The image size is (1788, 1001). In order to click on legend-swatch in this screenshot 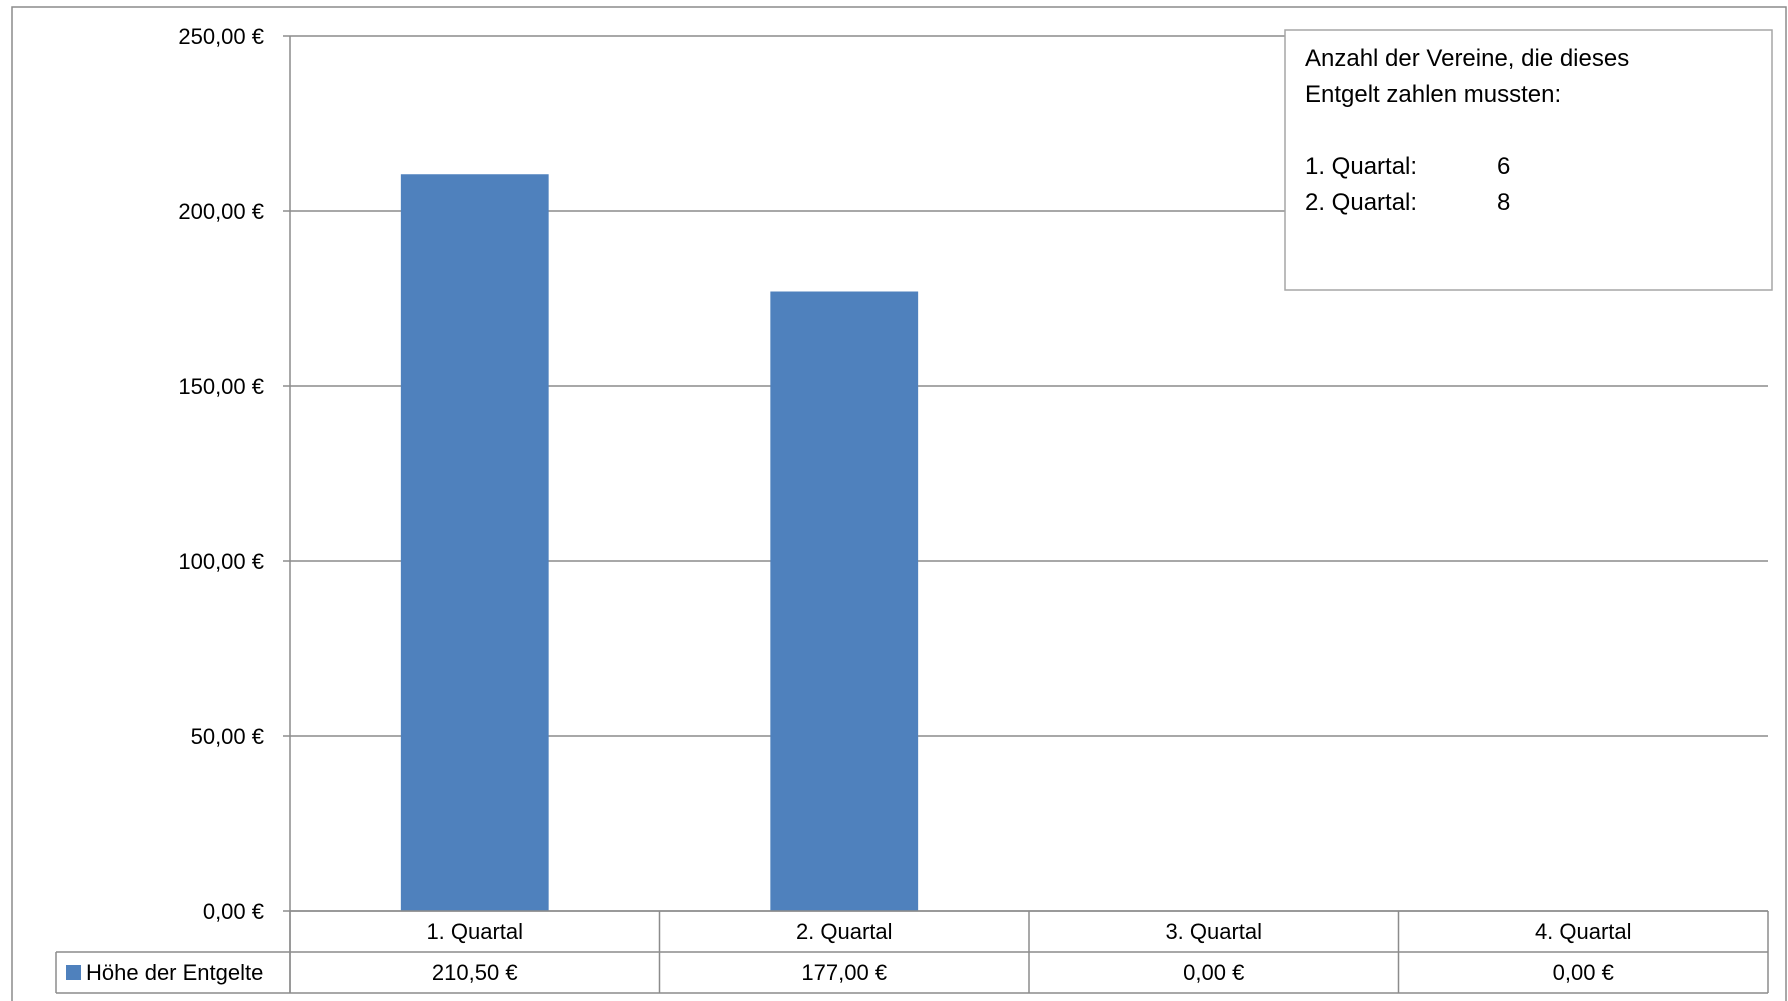, I will do `click(73, 972)`.